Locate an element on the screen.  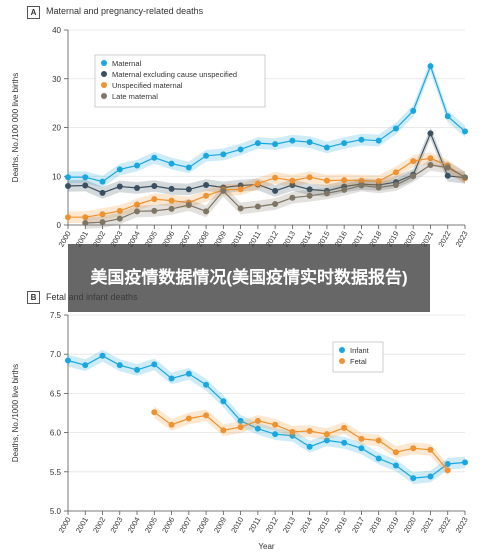
legend-label: Late maternal is located at coordinates (135, 96).